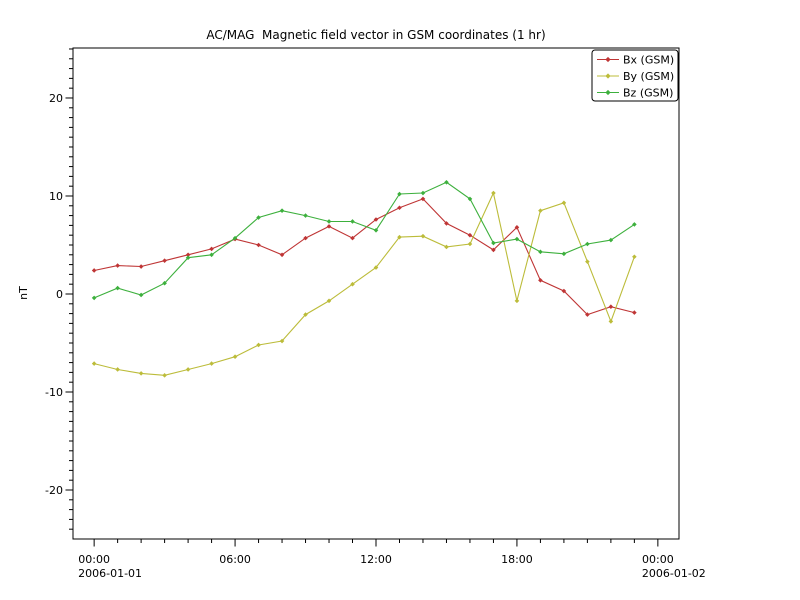 The width and height of the screenshot is (800, 600). I want to click on legend-entry-bz: Bz (GSM), so click(635, 93).